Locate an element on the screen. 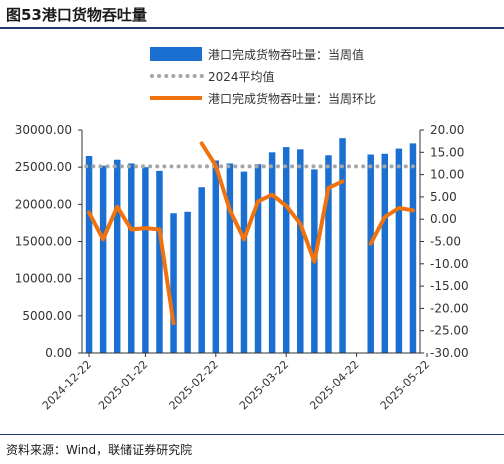 This screenshot has width=504, height=464. right-tick-label: -25.00 is located at coordinates (449, 331).